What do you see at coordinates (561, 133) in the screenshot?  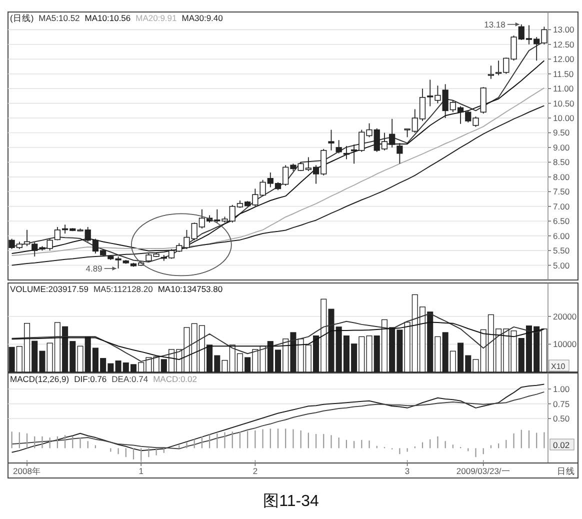 I see `y-tick-label: 9.50` at bounding box center [561, 133].